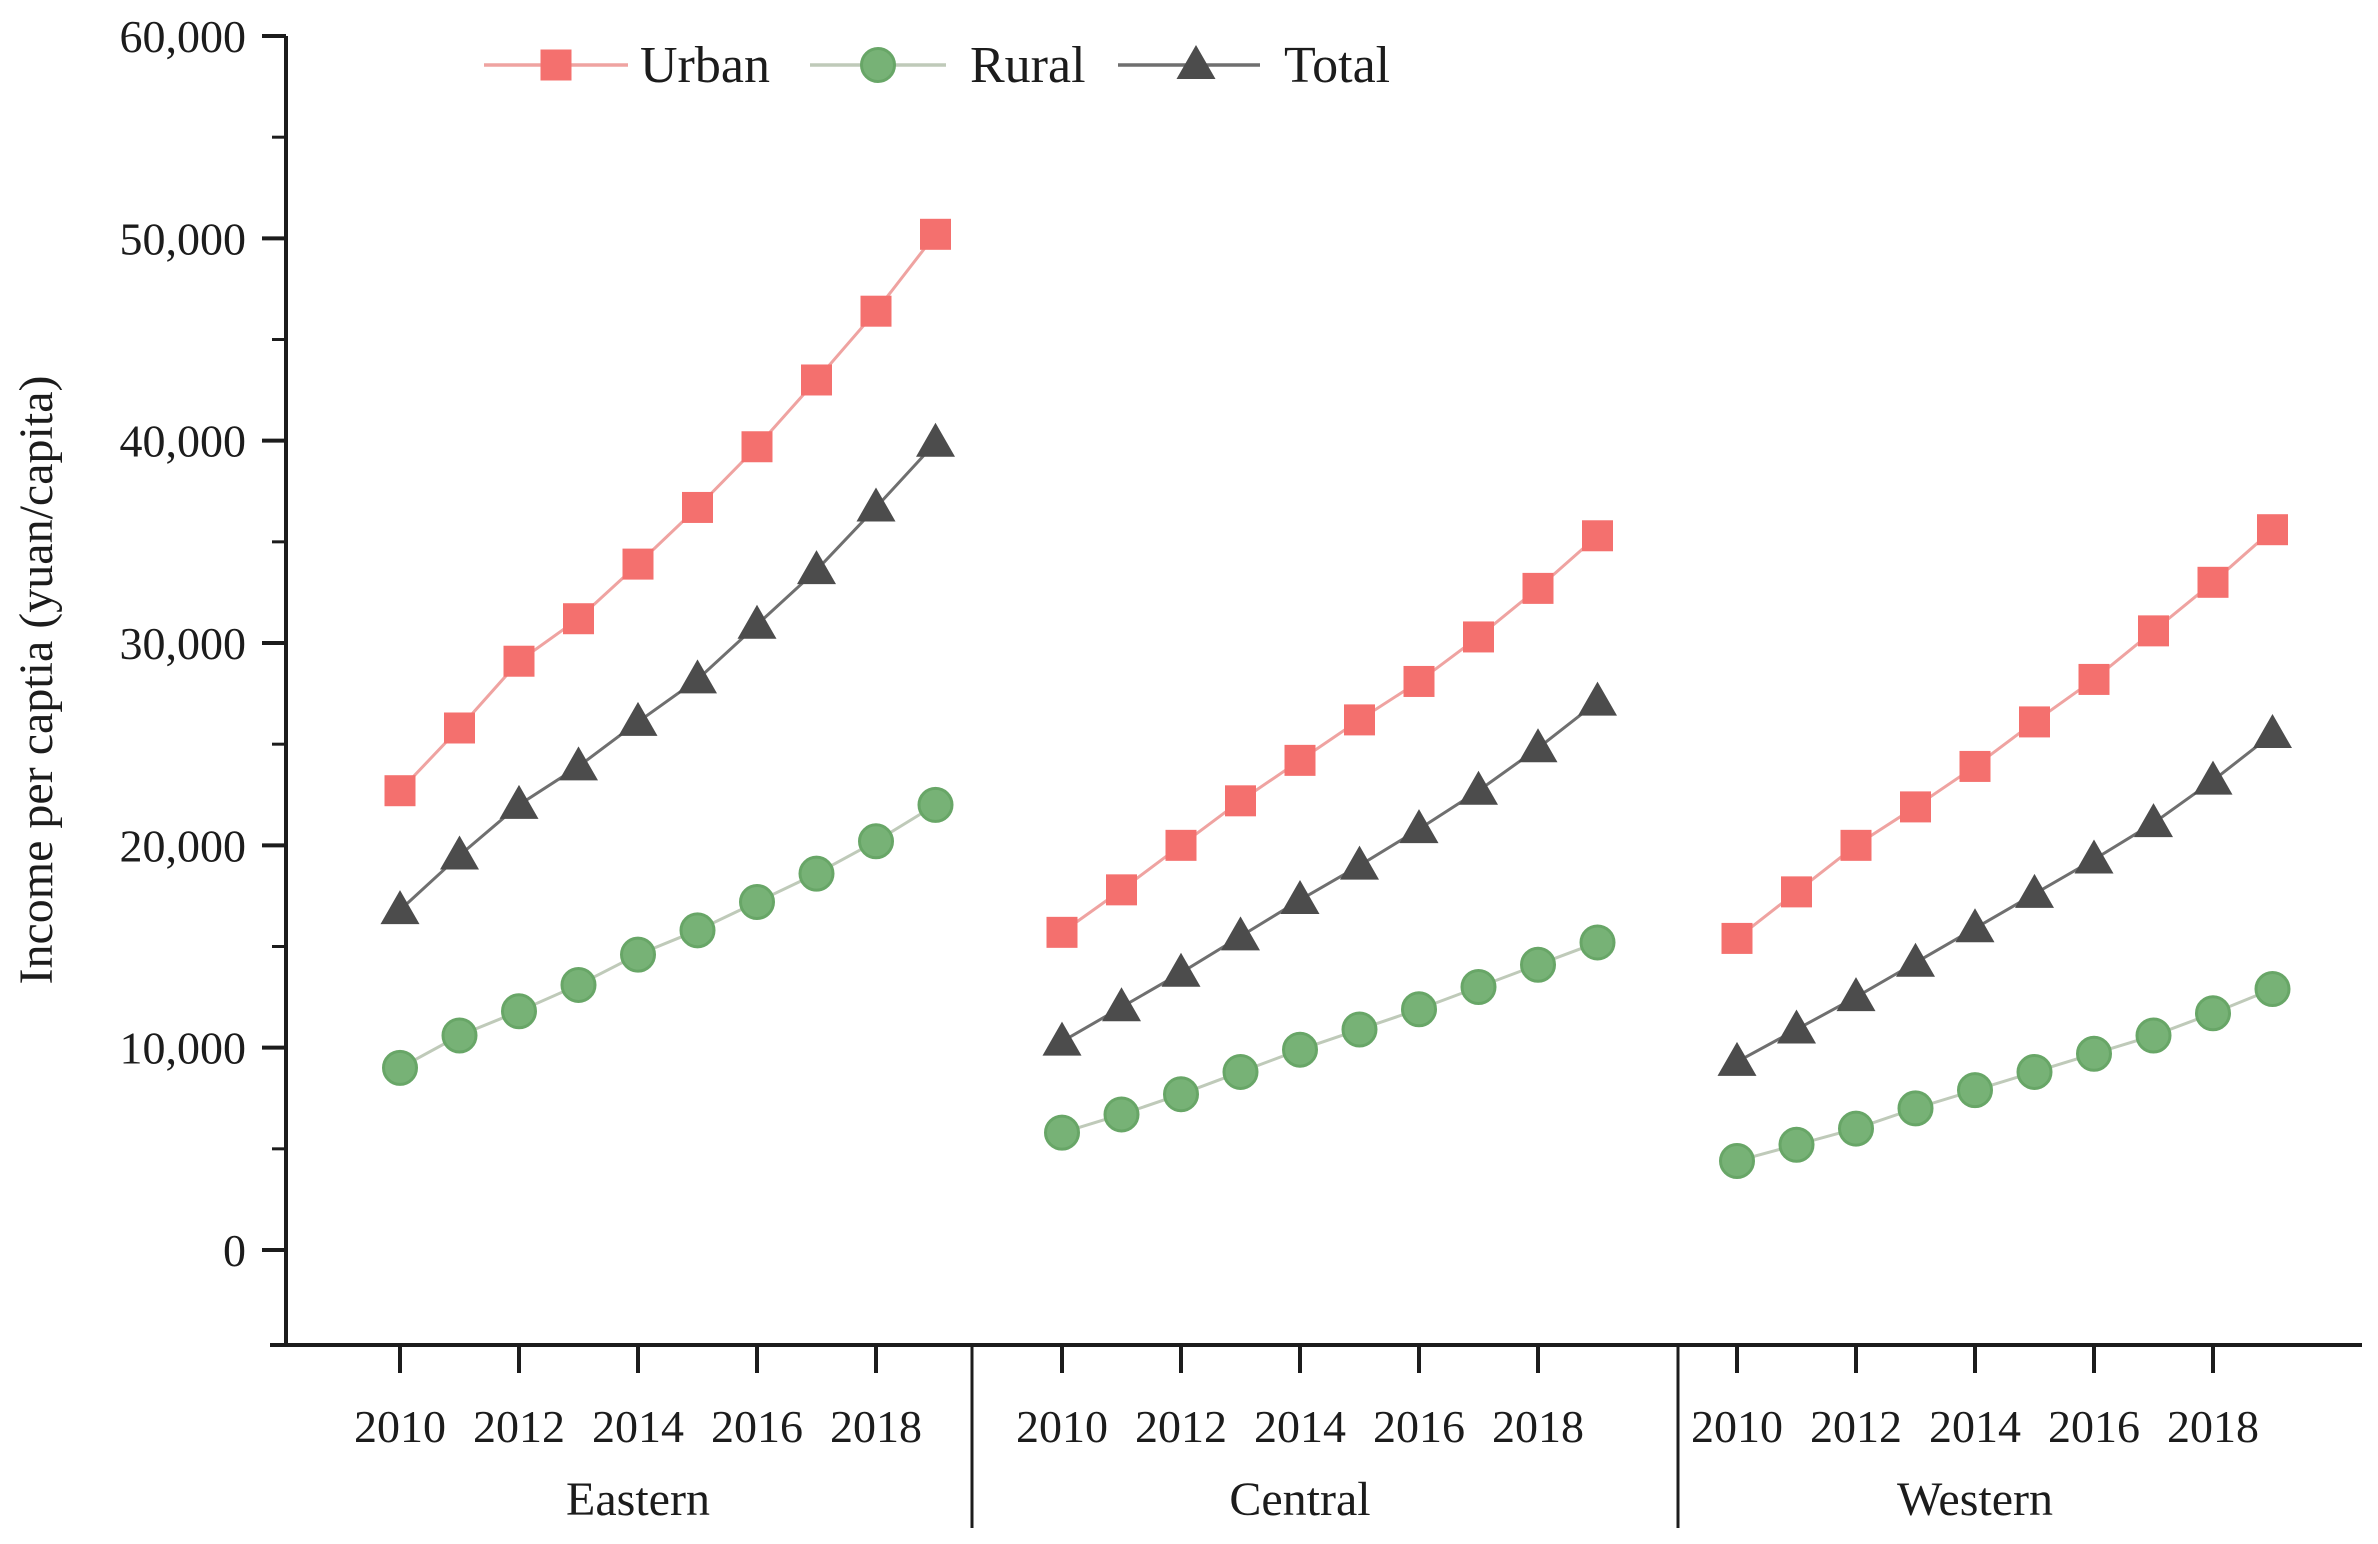  What do you see at coordinates (1538, 964) in the screenshot?
I see `data-point-rural-central-2018` at bounding box center [1538, 964].